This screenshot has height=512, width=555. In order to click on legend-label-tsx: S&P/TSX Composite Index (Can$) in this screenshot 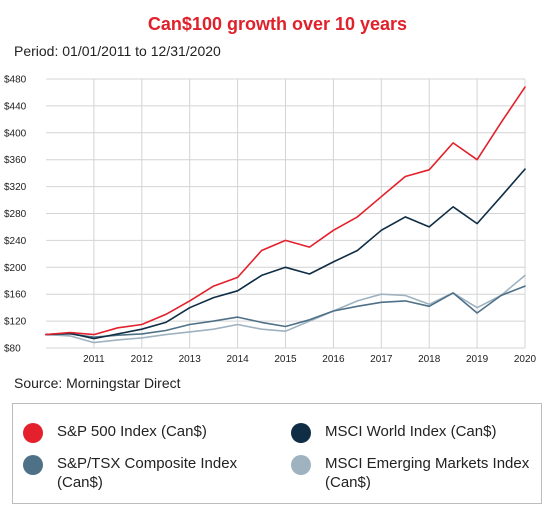, I will do `click(147, 473)`.